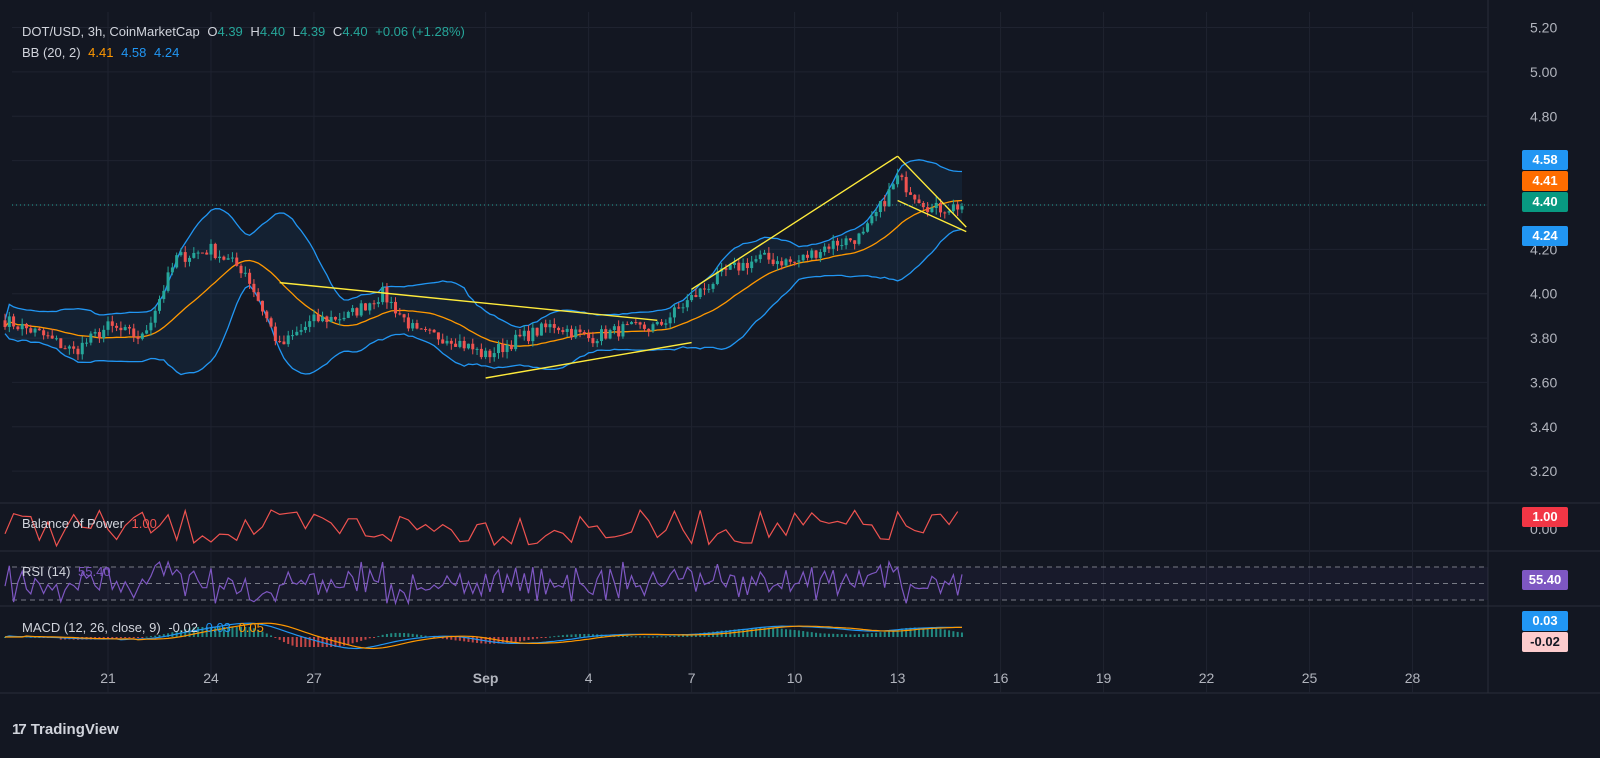 This screenshot has height=758, width=1600. I want to click on macd-legend: MACD (12, 26, close, 9) -0.02 0.03 0.05, so click(145, 627).